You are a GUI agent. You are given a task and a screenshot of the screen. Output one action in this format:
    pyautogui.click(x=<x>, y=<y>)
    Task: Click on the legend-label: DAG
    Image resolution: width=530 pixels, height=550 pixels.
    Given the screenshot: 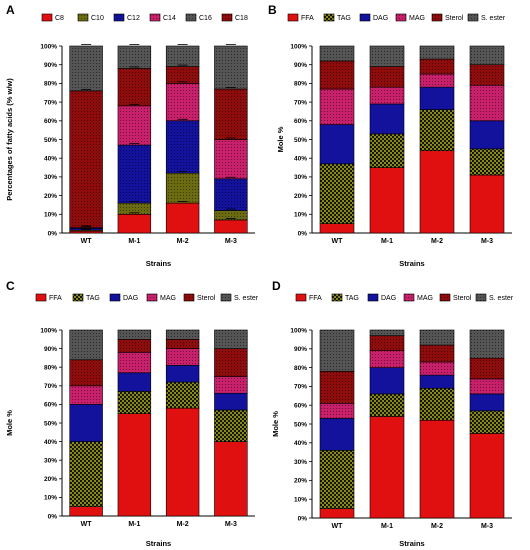 What is the action you would take?
    pyautogui.click(x=130, y=298)
    